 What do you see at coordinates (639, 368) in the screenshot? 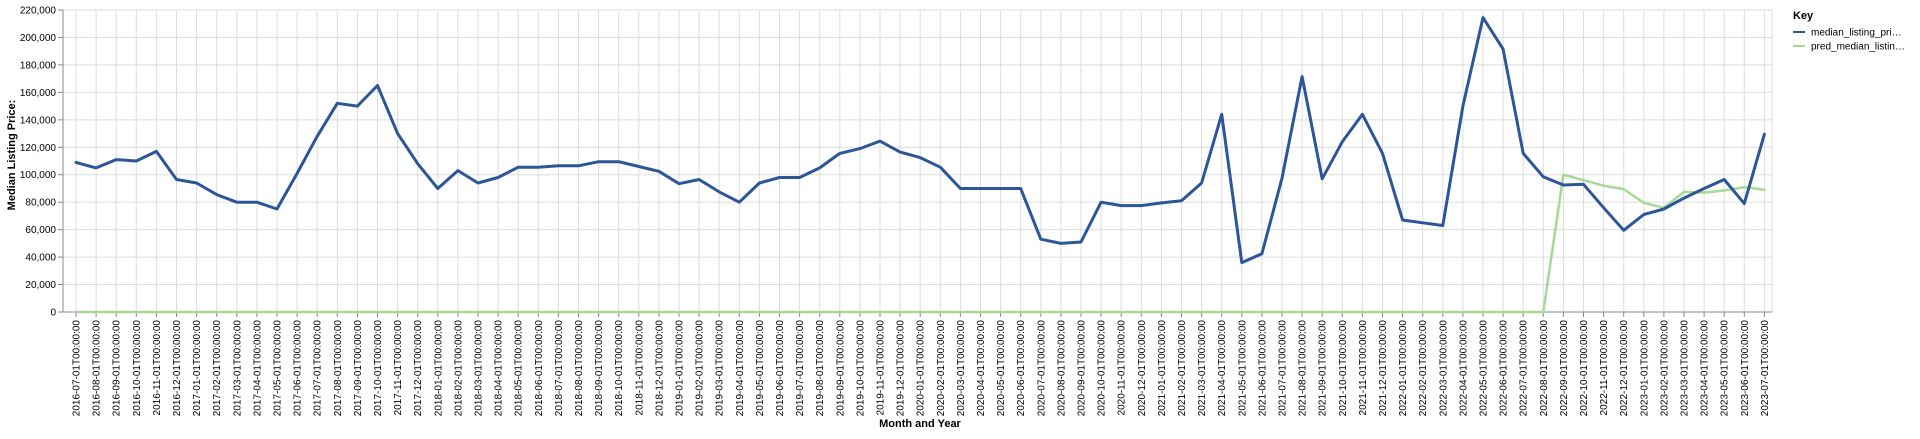
I see `x-tick-label: 2018-11-01T00:00:00` at bounding box center [639, 368].